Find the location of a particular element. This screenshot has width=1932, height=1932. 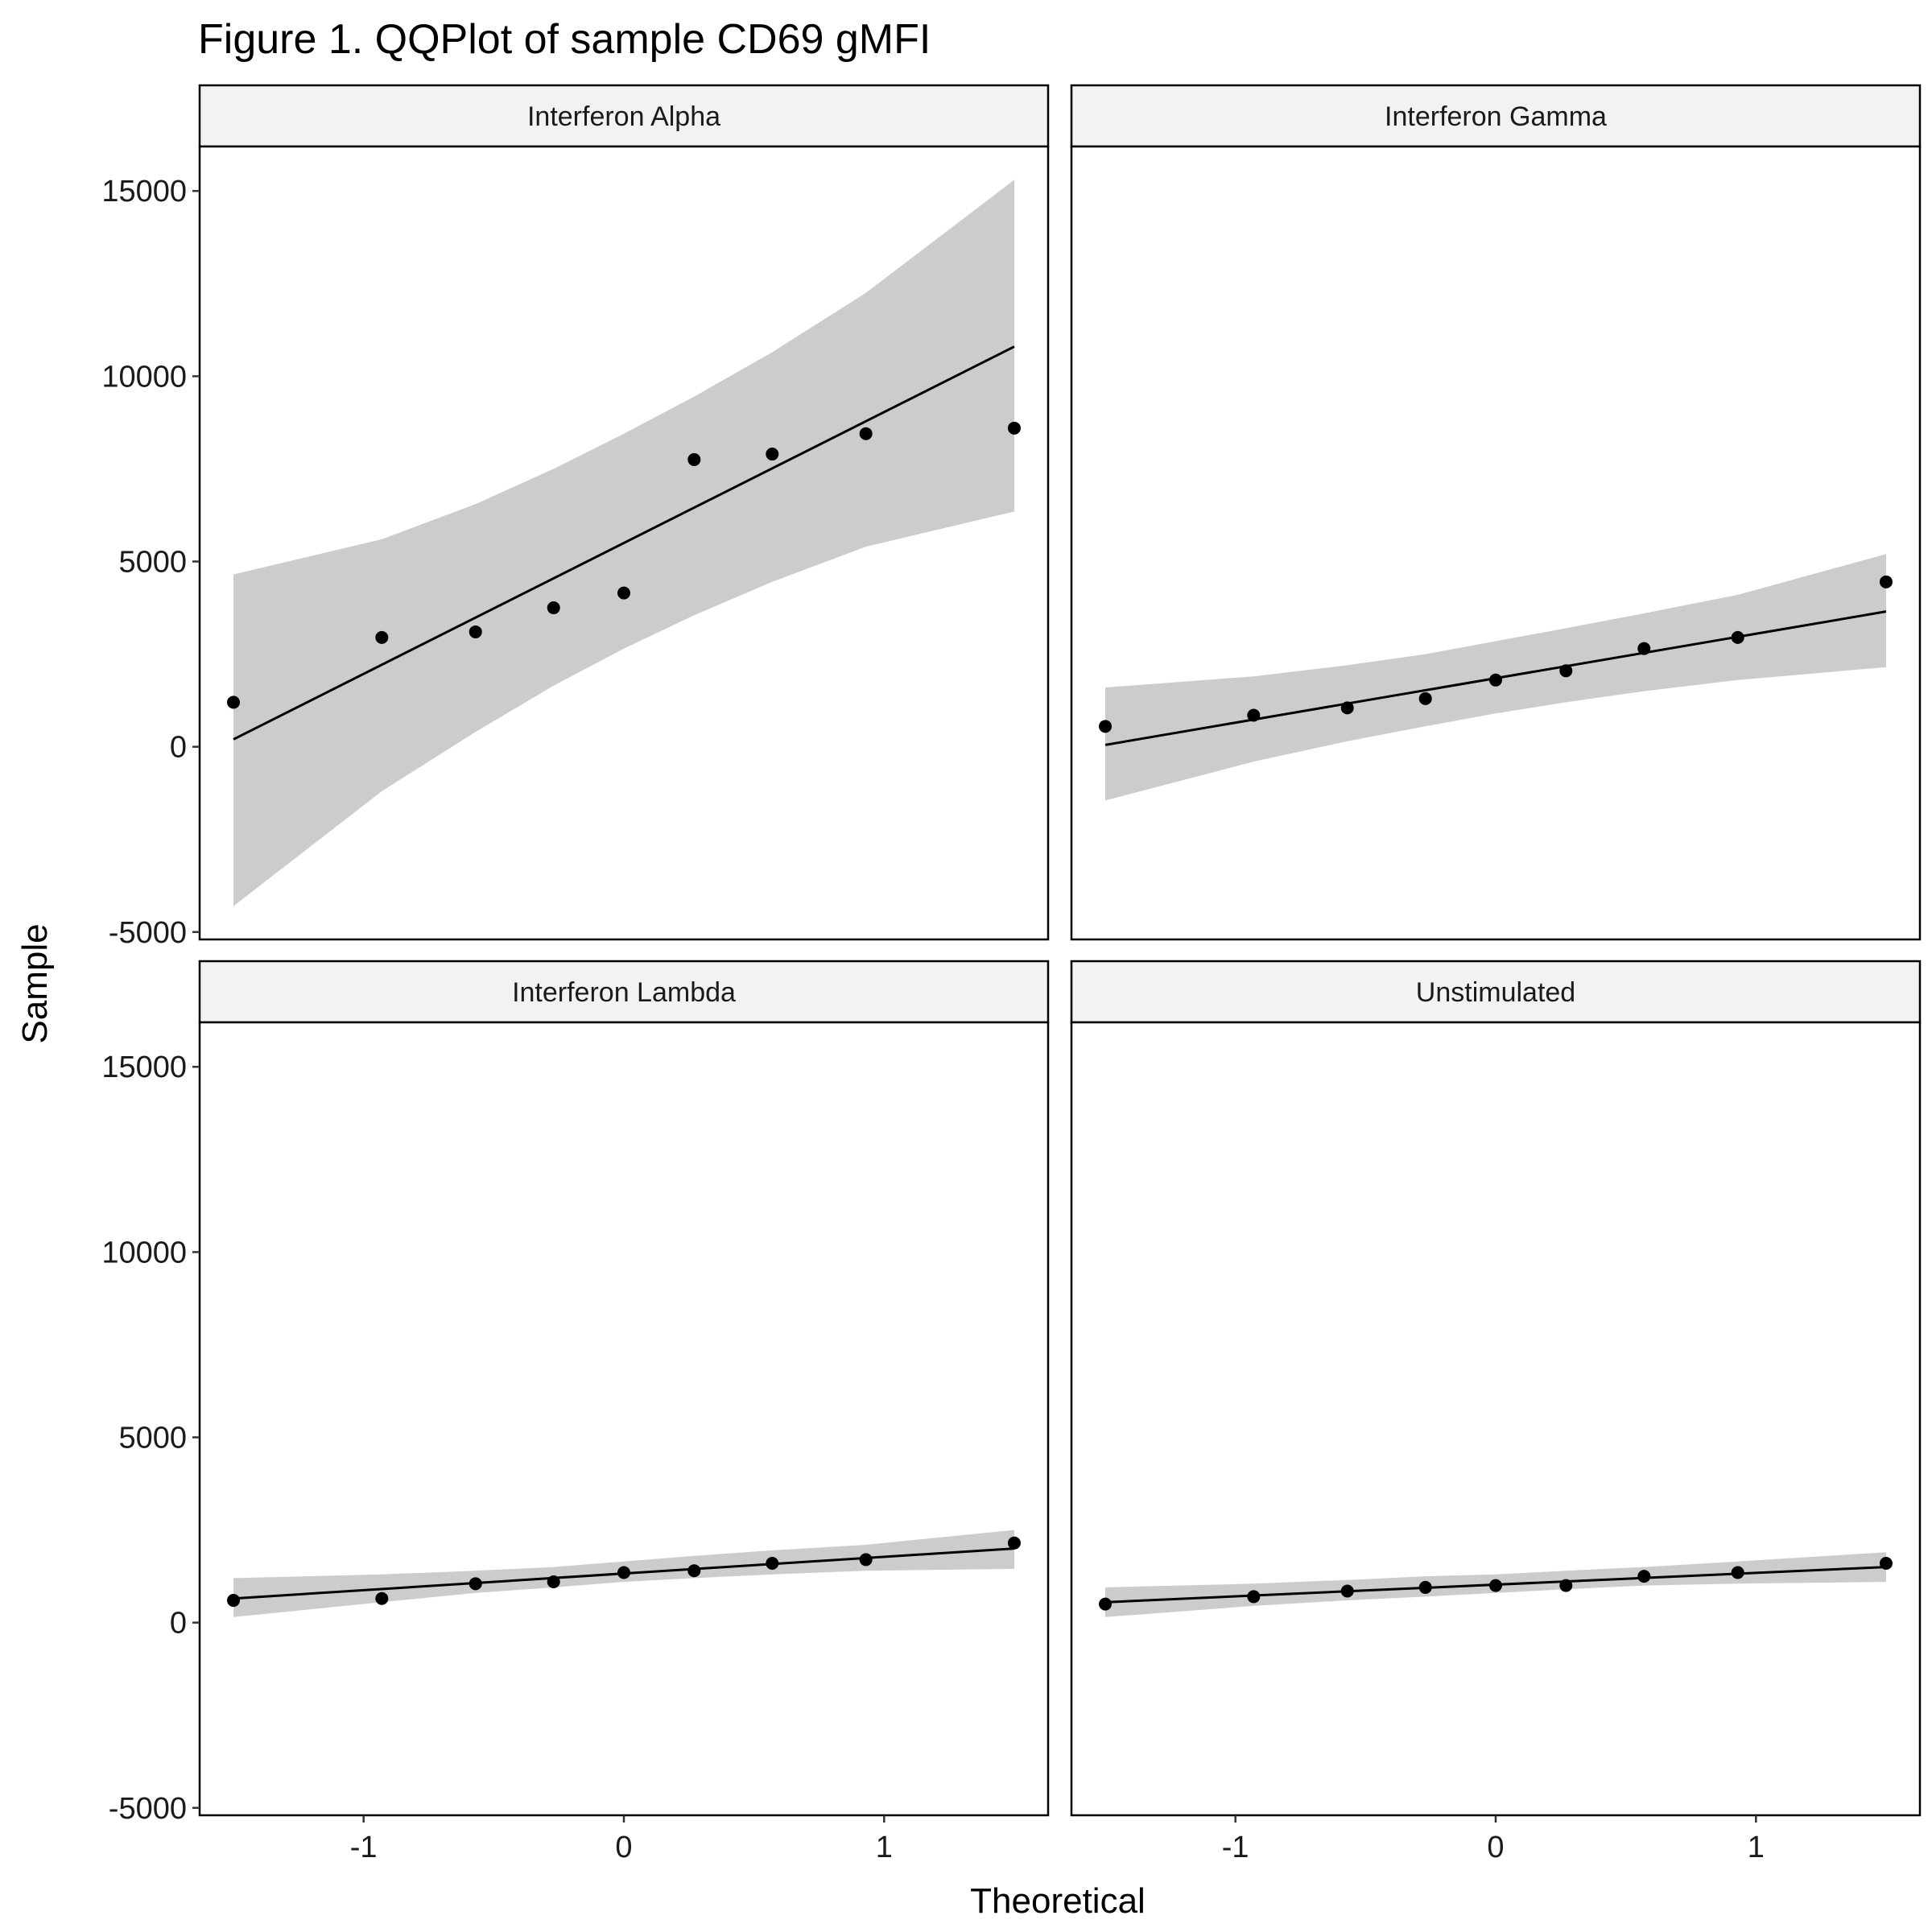

y-axis-title: Sample is located at coordinates (35, 983).